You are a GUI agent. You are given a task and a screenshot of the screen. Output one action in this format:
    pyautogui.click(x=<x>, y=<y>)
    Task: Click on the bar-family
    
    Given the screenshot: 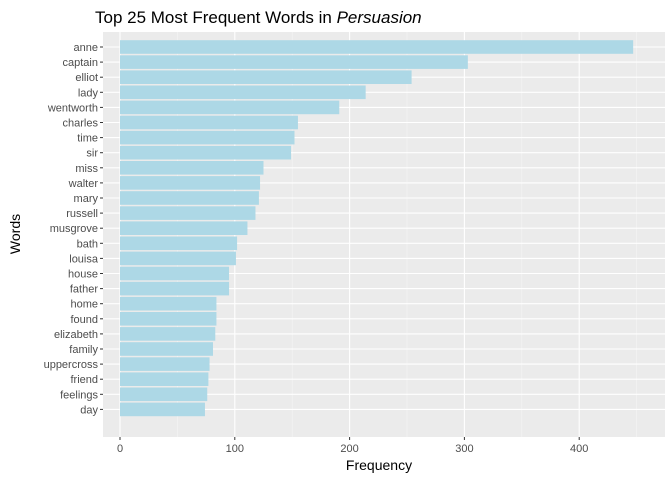 What is the action you would take?
    pyautogui.click(x=166, y=349)
    